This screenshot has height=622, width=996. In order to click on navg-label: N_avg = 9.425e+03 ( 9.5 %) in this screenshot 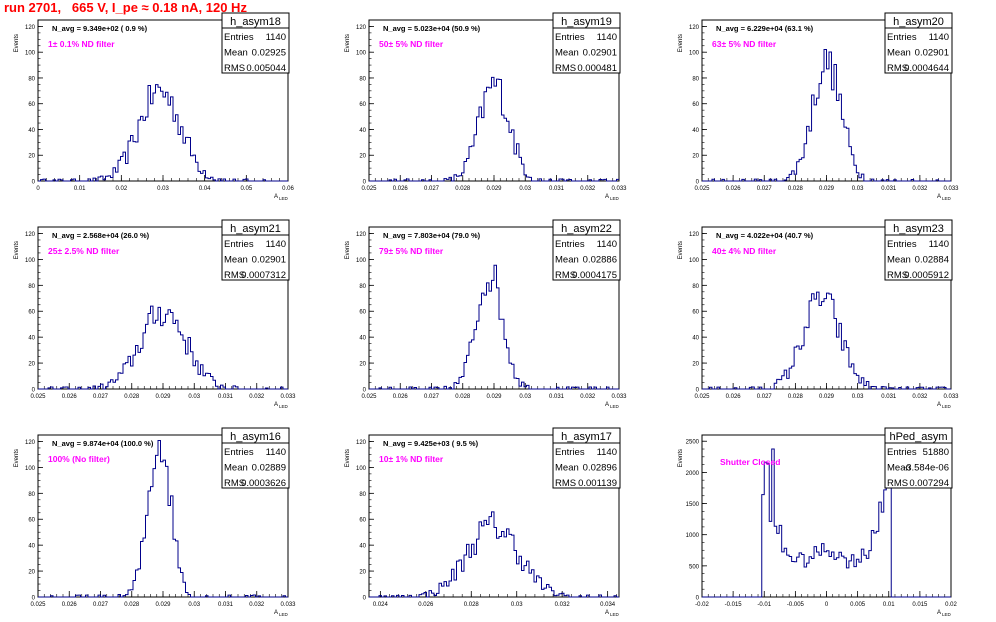, I will do `click(431, 443)`.